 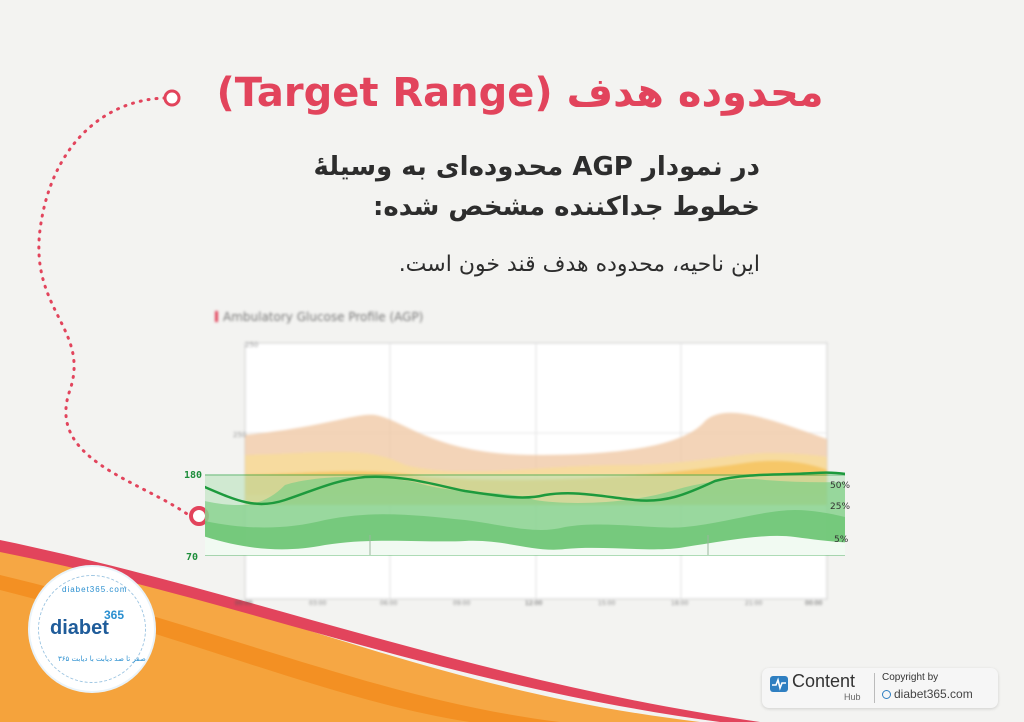 I want to click on subtitle-line-2: خطوط جداکننده مشخص شده:, so click(x=566, y=207).